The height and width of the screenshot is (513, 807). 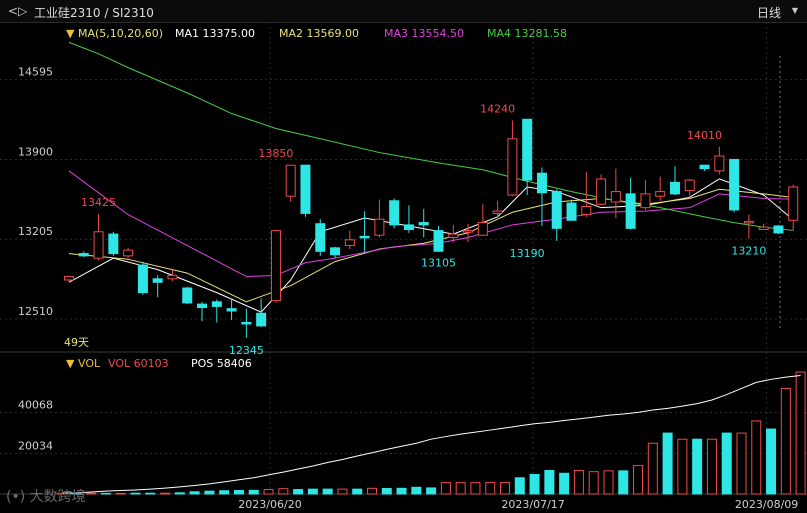 I want to click on watermark-logo: (•) 大数跨境, so click(x=46, y=496).